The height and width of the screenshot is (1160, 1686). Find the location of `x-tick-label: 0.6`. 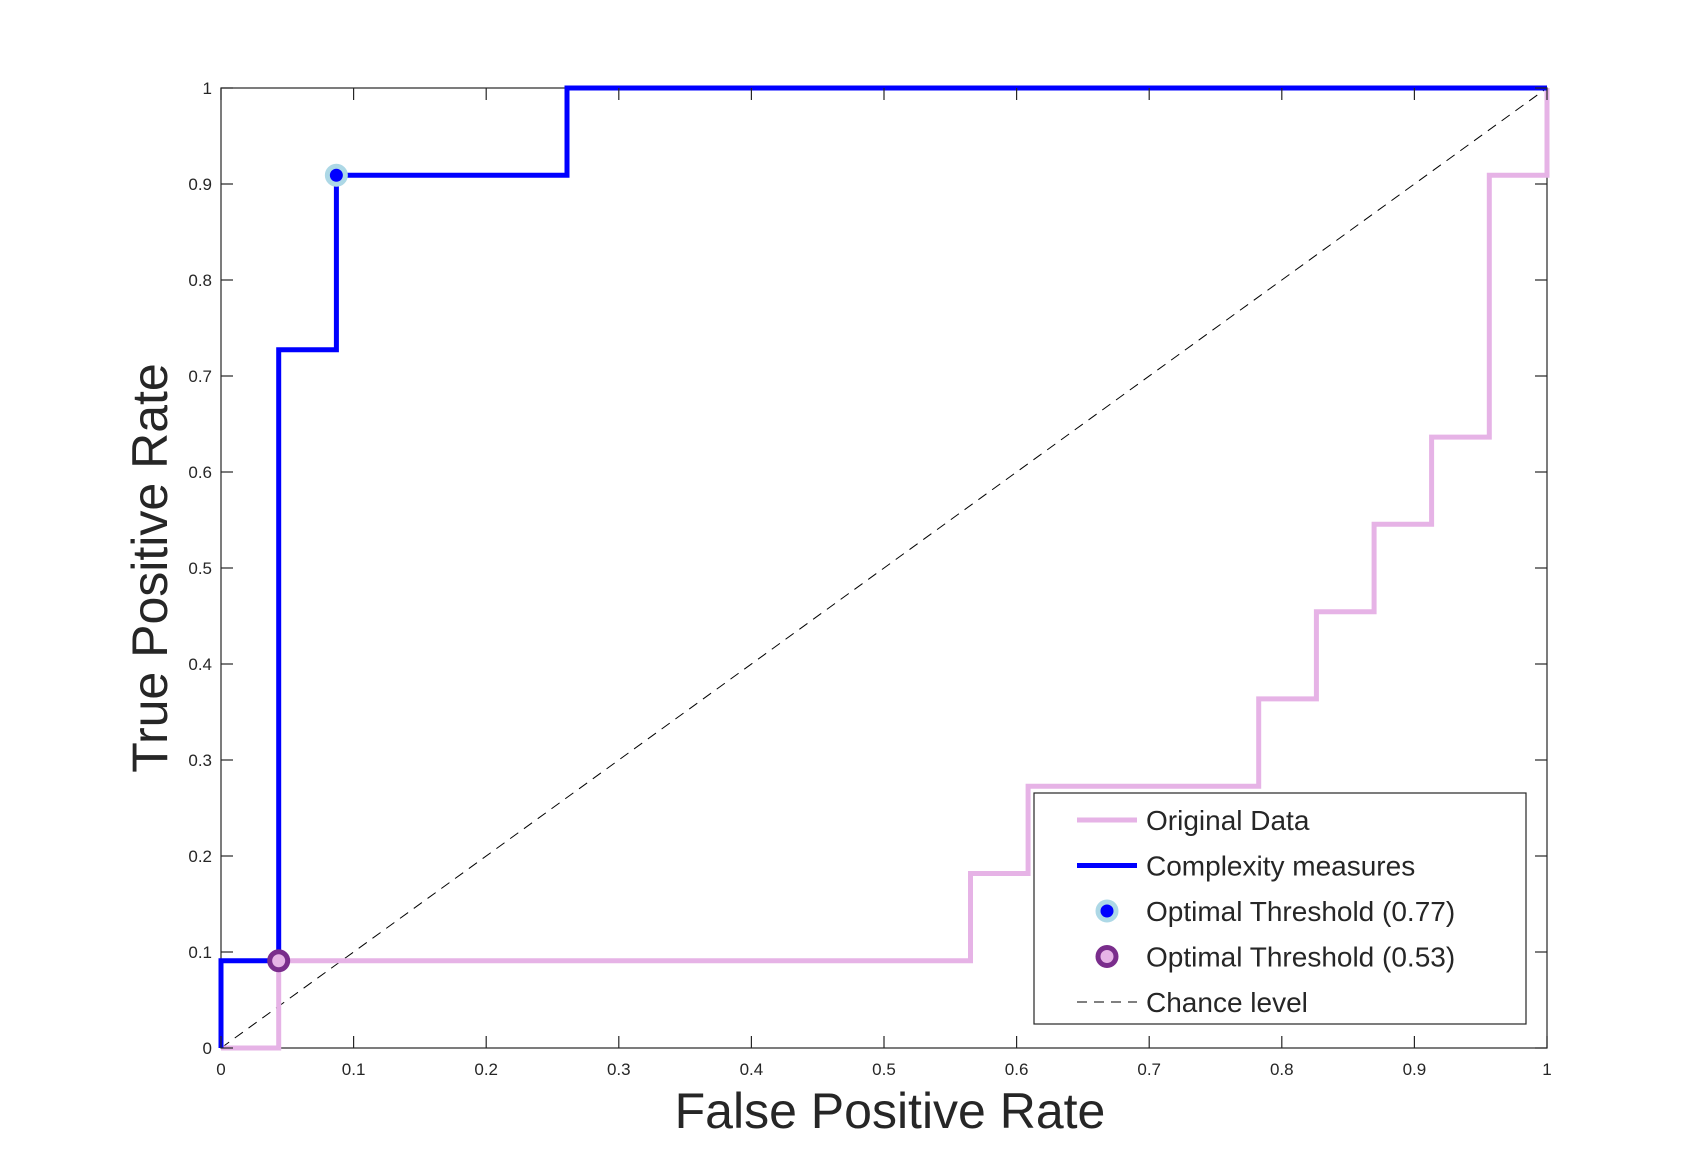

x-tick-label: 0.6 is located at coordinates (1017, 1069).